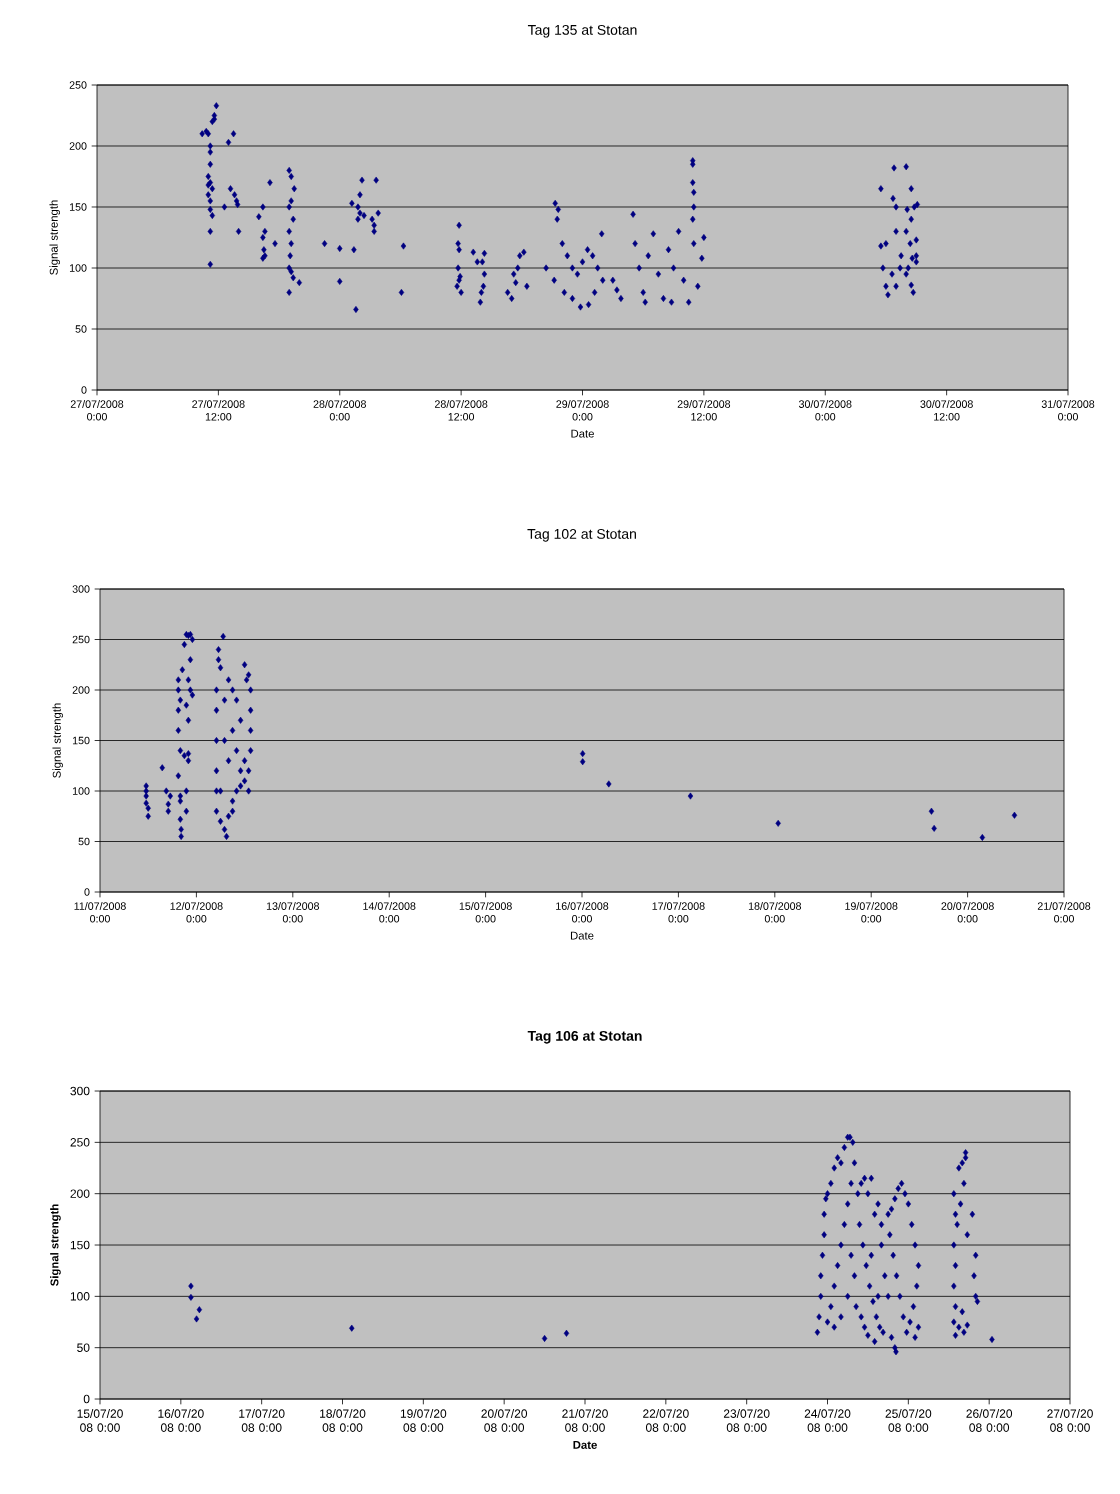 The height and width of the screenshot is (1494, 1120). I want to click on x-tick-label: 17/07/2008 0:00, so click(678, 912).